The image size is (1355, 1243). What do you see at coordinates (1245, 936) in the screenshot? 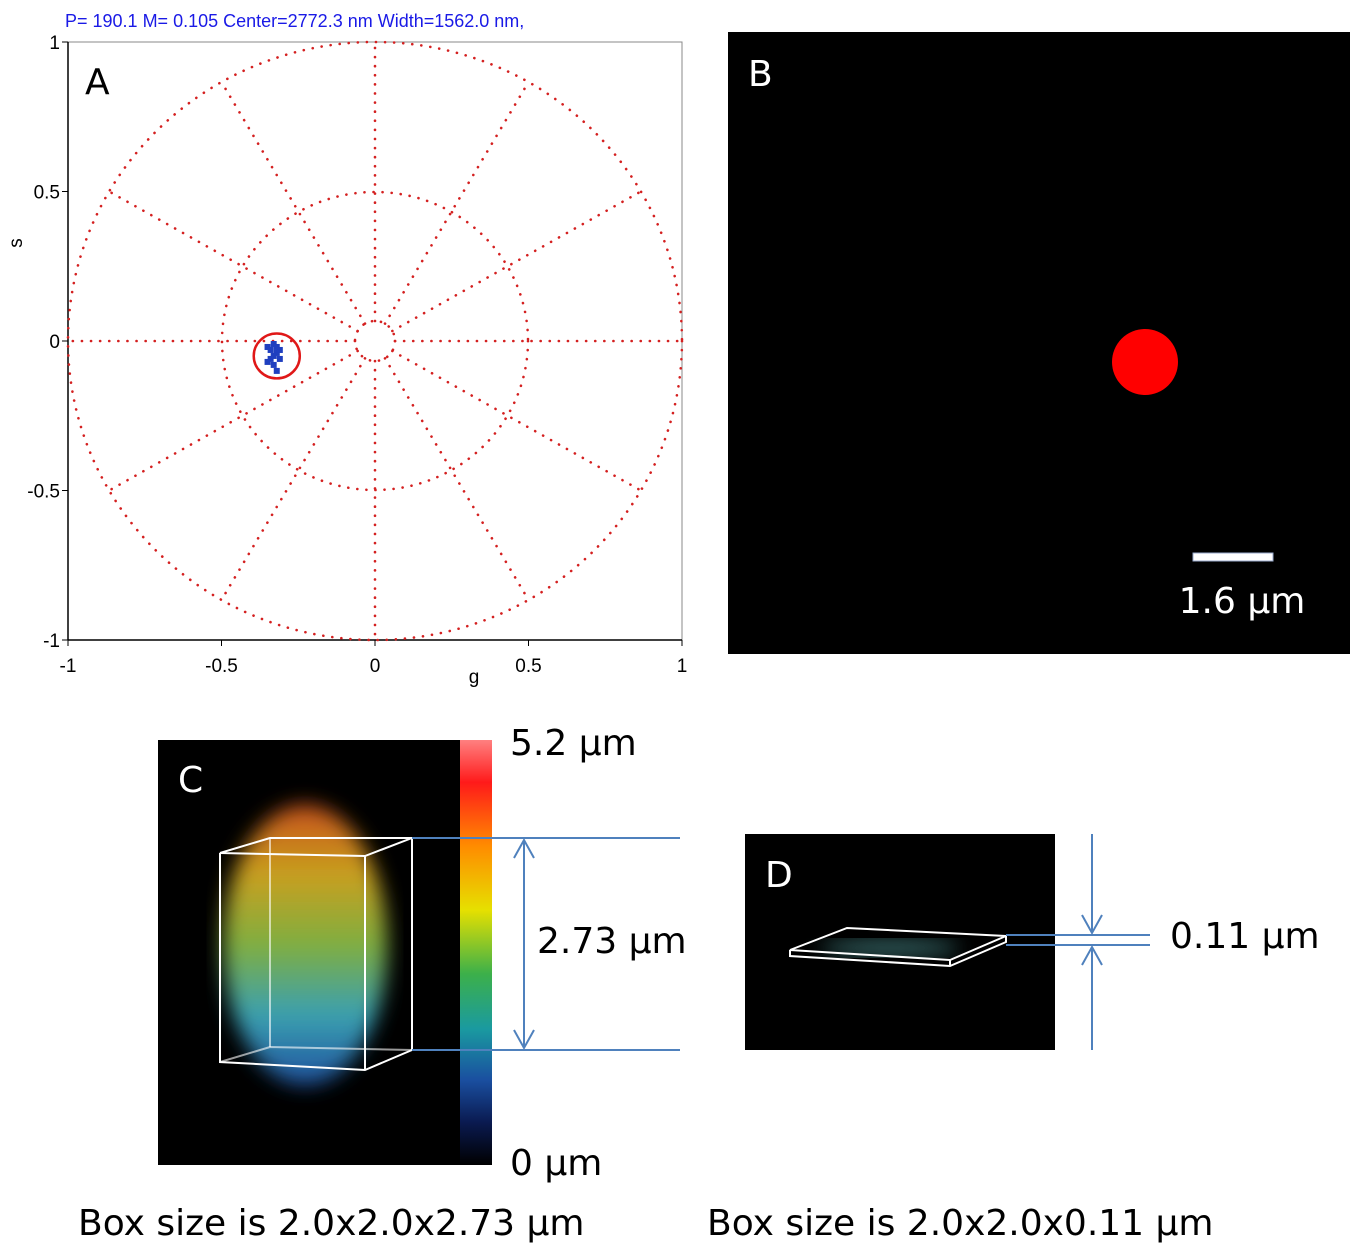
I see `height-label: 0.11 µm` at bounding box center [1245, 936].